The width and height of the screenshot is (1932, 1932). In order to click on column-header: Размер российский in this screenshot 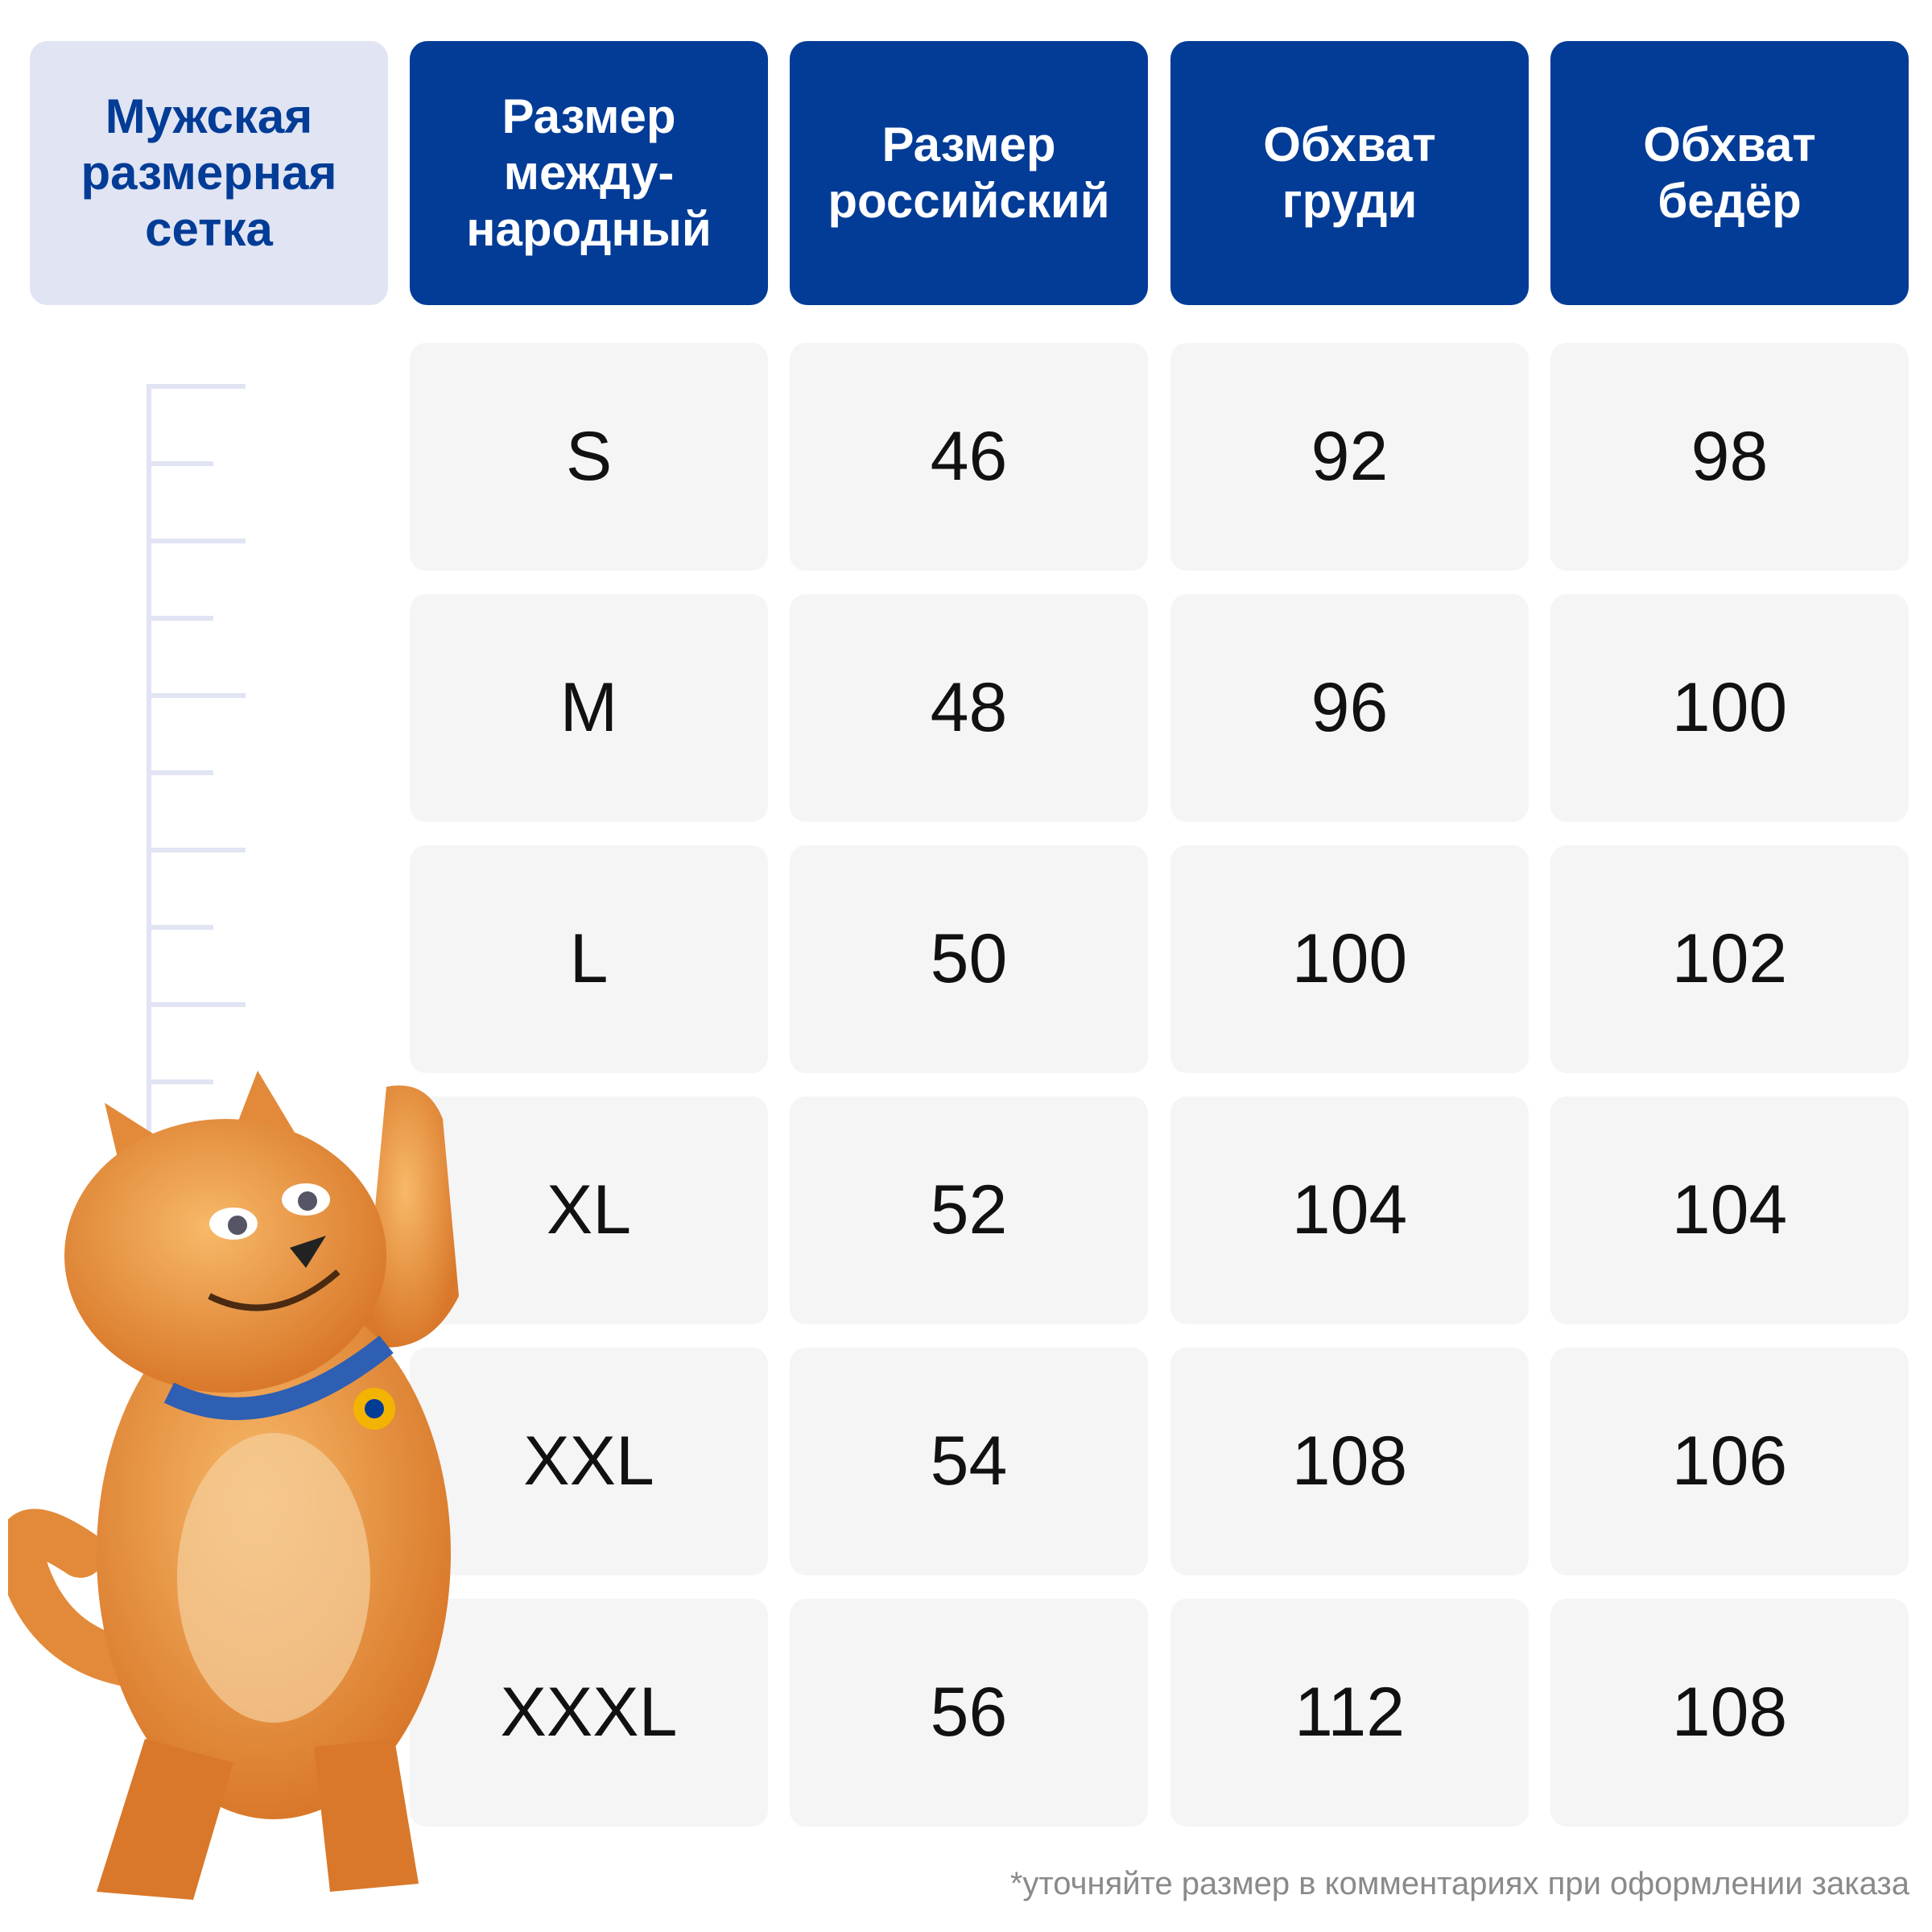, I will do `click(969, 173)`.